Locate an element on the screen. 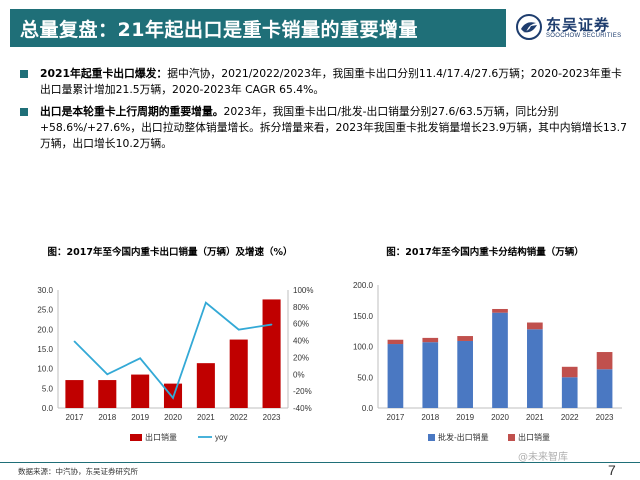  y-tick-label: 15.0 is located at coordinates (45, 349).